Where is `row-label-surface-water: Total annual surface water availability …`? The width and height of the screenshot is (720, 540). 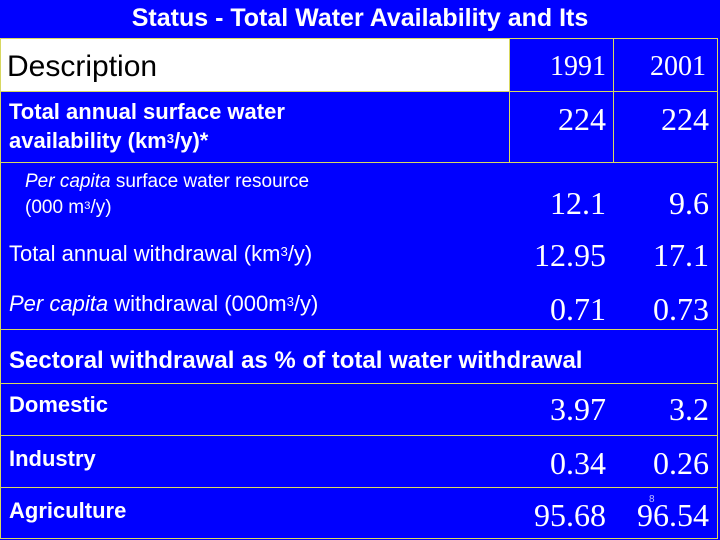 row-label-surface-water: Total annual surface water availability … is located at coordinates (147, 126).